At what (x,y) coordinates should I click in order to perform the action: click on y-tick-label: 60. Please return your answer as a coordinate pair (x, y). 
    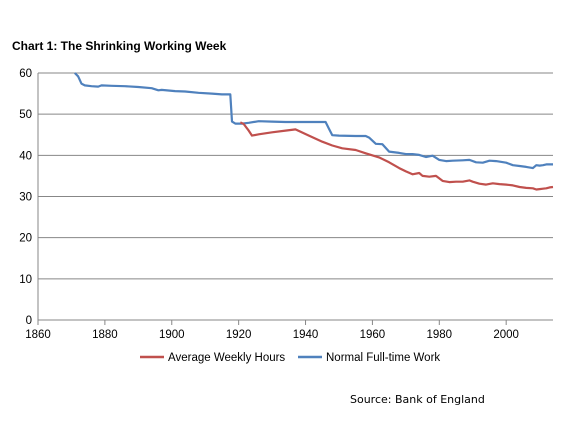
    Looking at the image, I should click on (25, 74).